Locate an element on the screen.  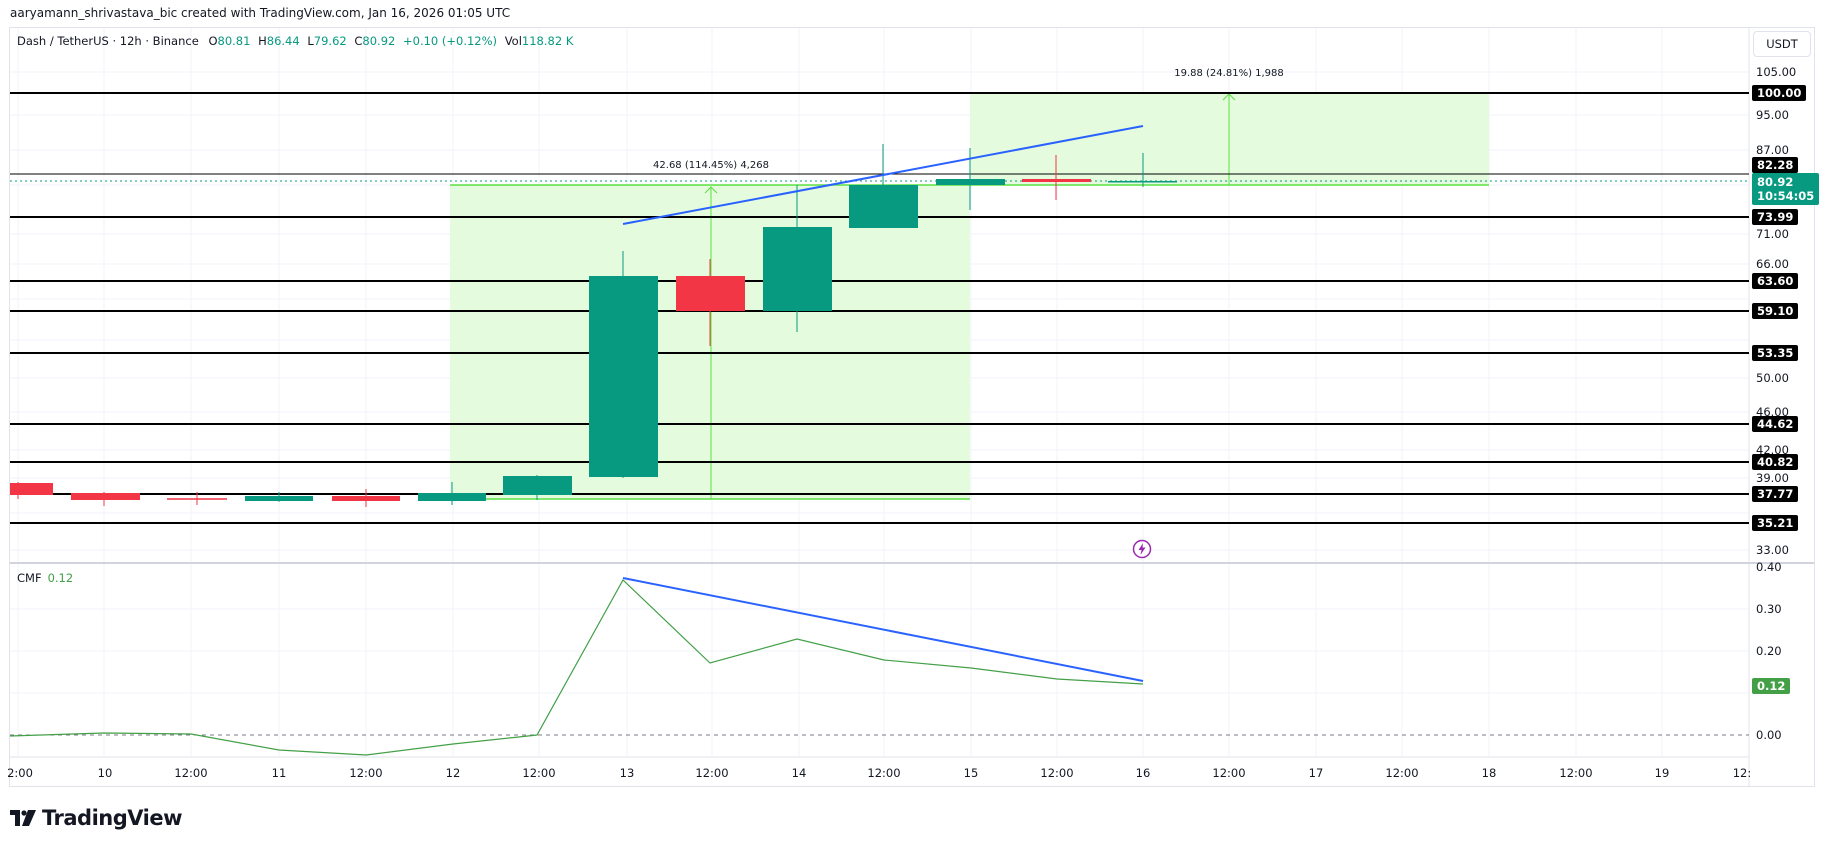
cmf-tick: 0.40 is located at coordinates (1769, 567).